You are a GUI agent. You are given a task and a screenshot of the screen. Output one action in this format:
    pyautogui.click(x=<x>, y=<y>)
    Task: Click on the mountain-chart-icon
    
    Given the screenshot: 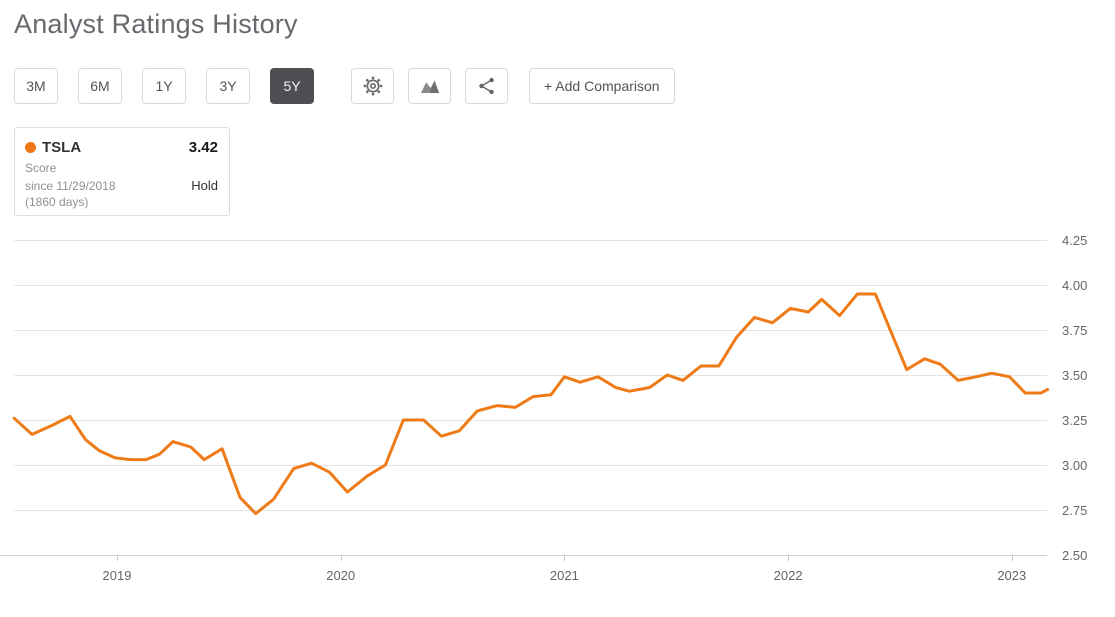 What is the action you would take?
    pyautogui.click(x=430, y=86)
    